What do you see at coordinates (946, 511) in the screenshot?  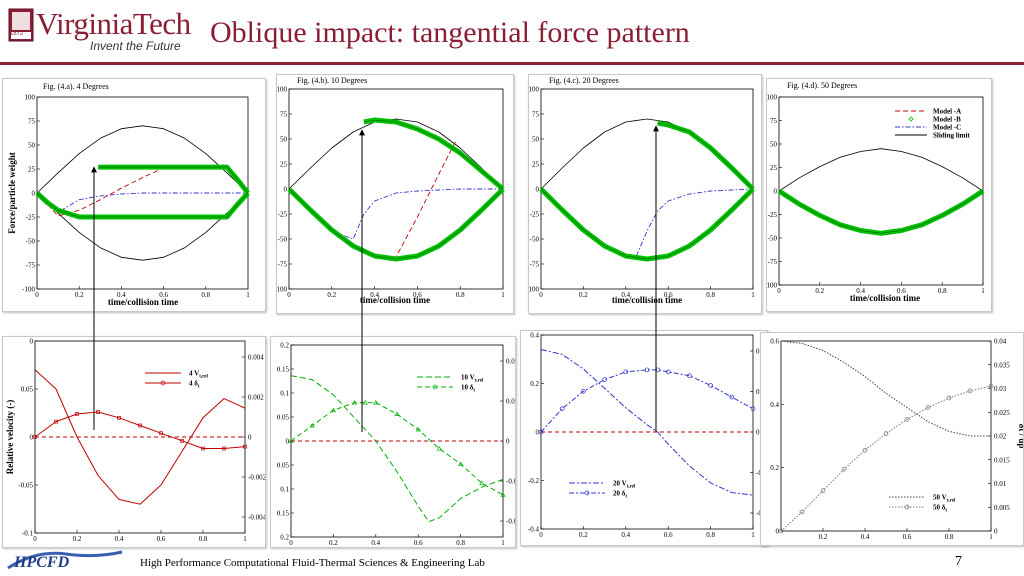 I see `legend-label-subscript: t` at bounding box center [946, 511].